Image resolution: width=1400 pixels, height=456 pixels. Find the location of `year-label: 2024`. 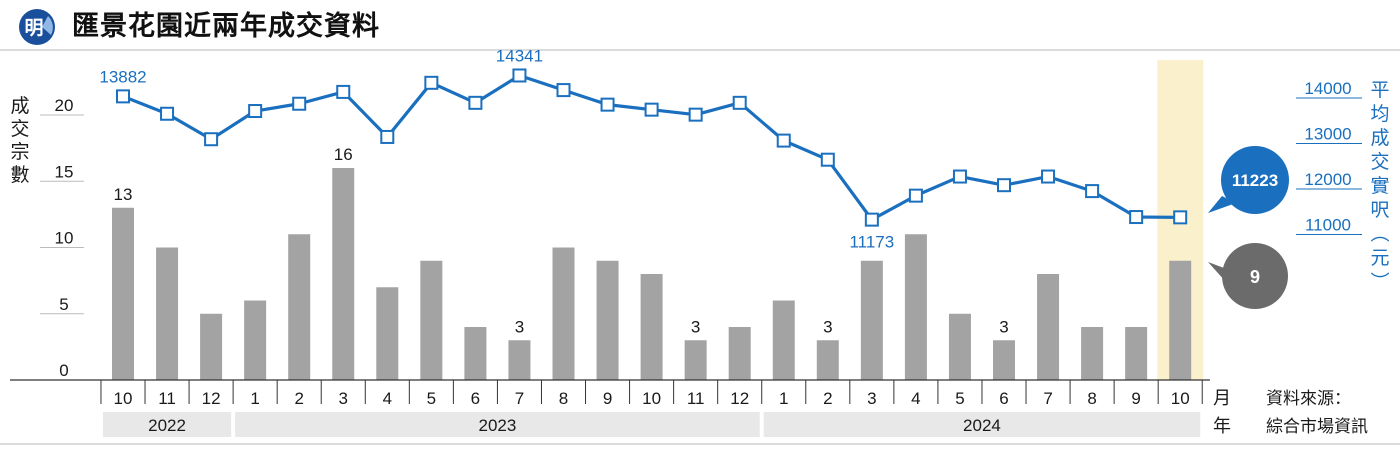

year-label: 2024 is located at coordinates (982, 425).